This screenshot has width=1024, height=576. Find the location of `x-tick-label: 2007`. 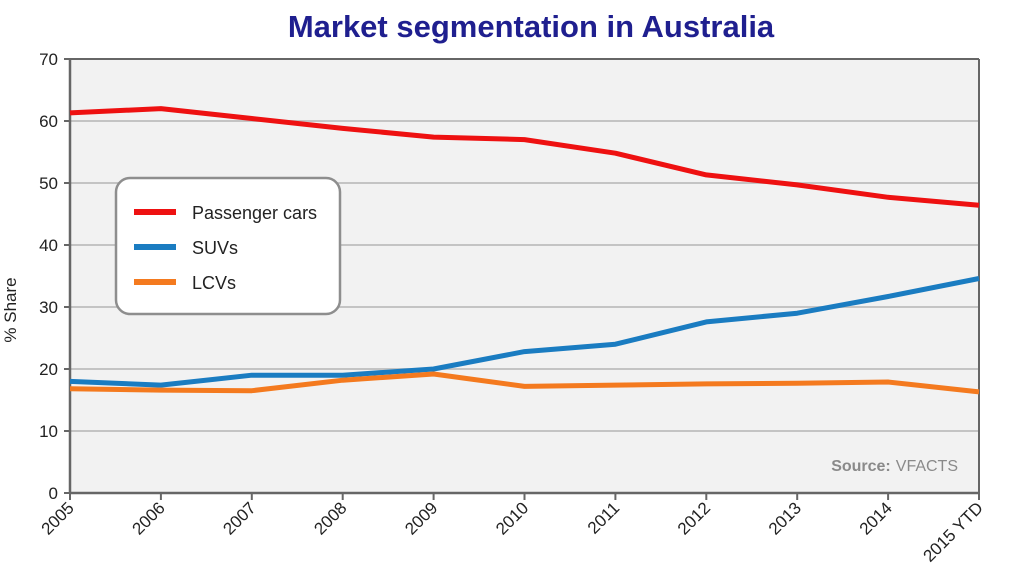

x-tick-label: 2007 is located at coordinates (239, 518).